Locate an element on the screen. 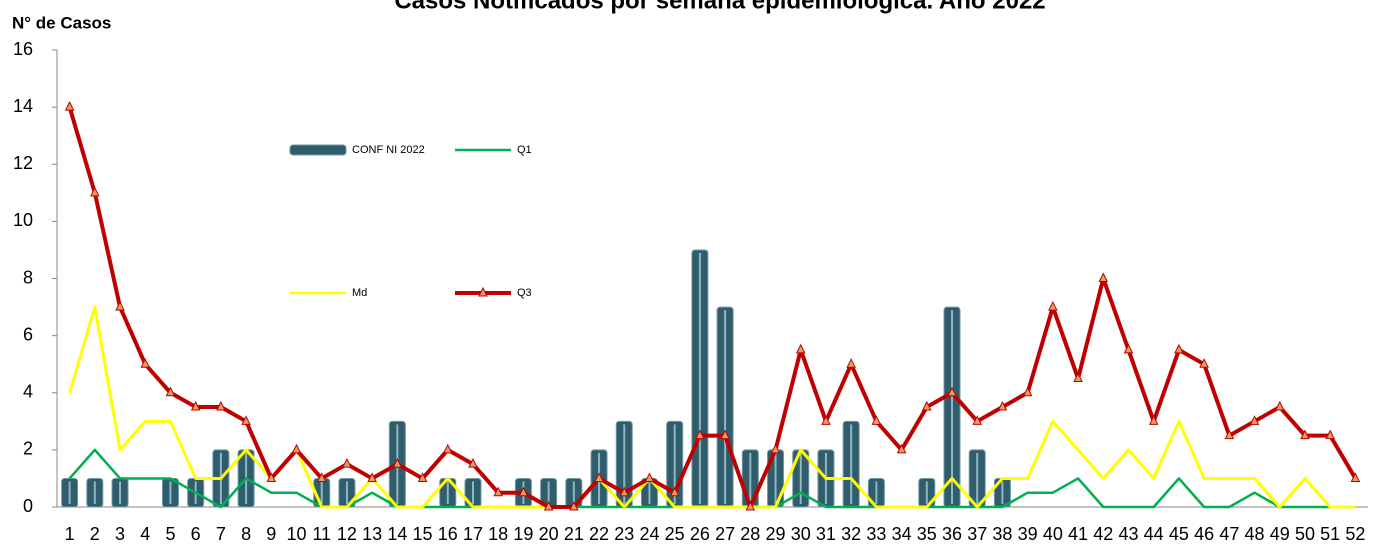 This screenshot has height=553, width=1373. x-tick-label: 3 is located at coordinates (120, 534).